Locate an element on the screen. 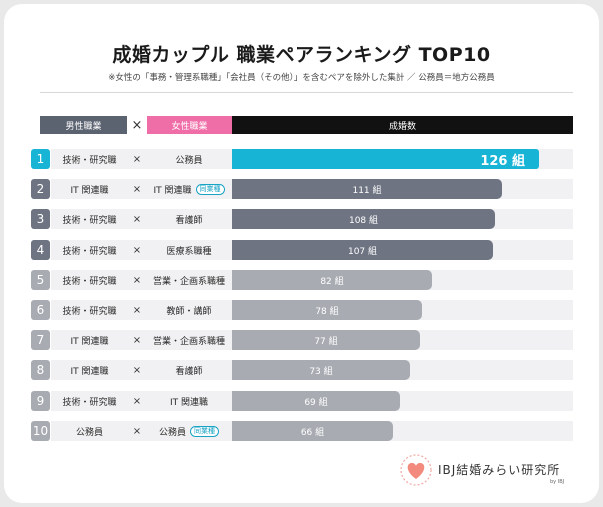 This screenshot has height=507, width=603. chart-title: 成婚カップル 職業ペアランキング TOP10 is located at coordinates (301, 55).